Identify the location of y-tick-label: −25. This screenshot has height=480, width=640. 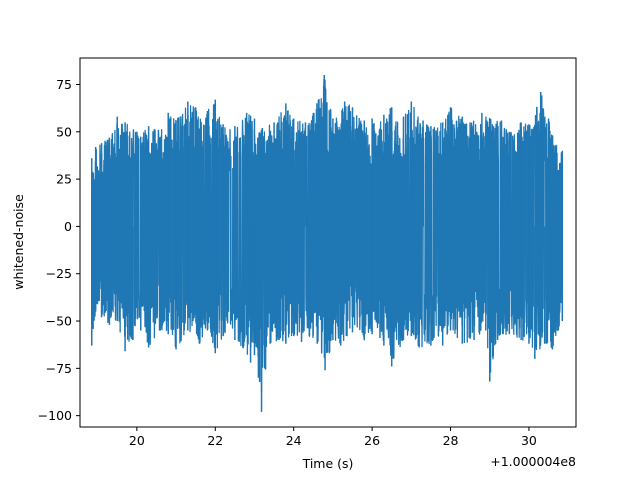
(59, 273).